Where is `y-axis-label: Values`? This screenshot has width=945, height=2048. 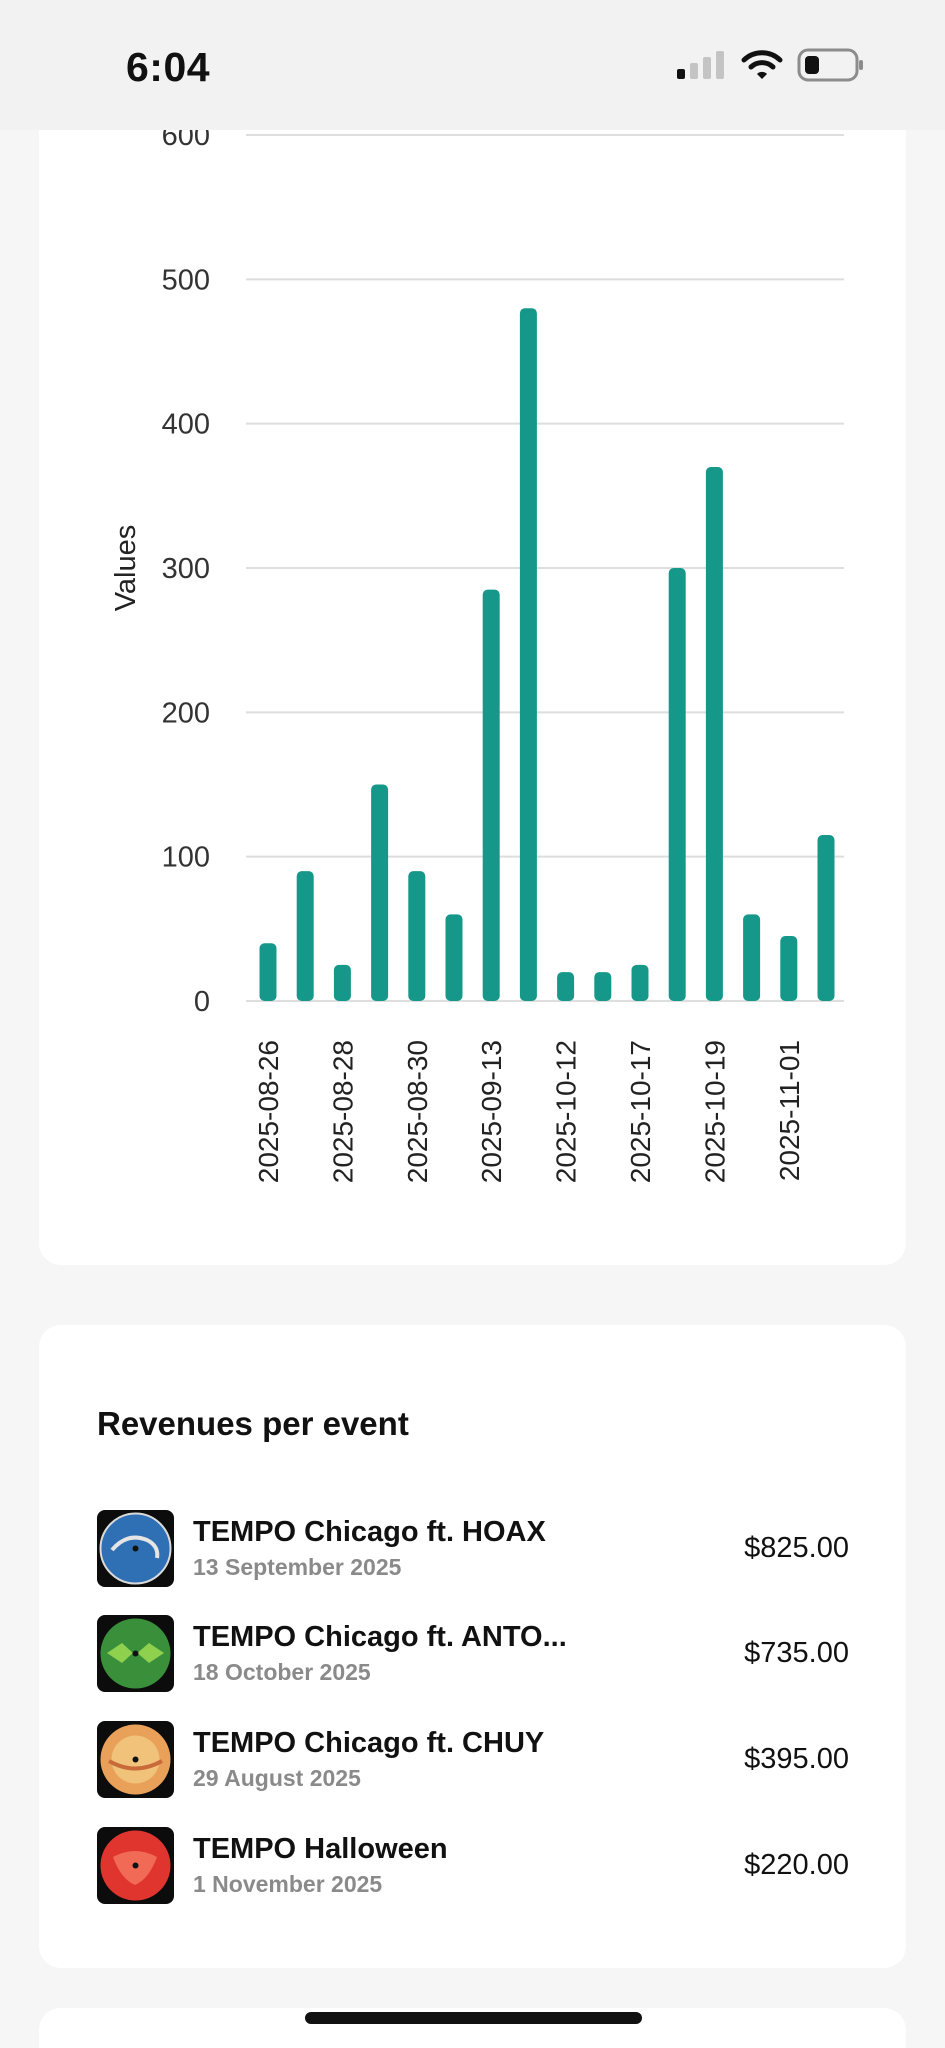
y-axis-label: Values is located at coordinates (126, 568).